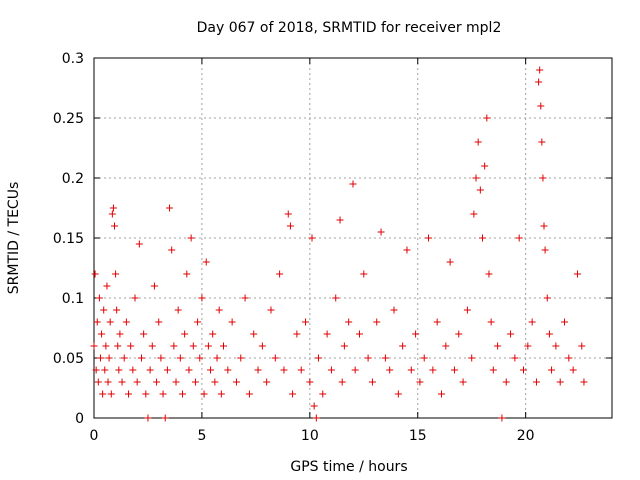 The image size is (640, 480). I want to click on y-tick-label: 0.2, so click(73, 179).